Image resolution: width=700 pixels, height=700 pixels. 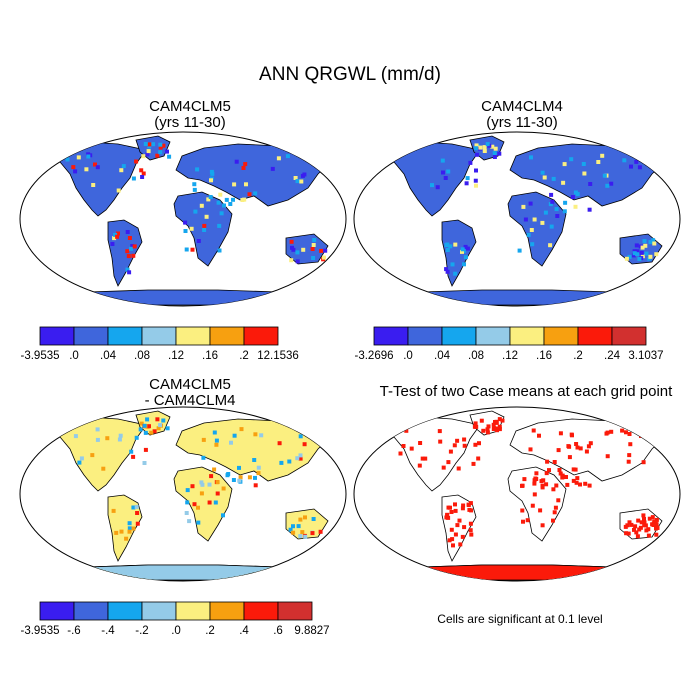 What do you see at coordinates (522, 122) in the screenshot?
I see `panel-2-title-line2: (yrs 11-30)` at bounding box center [522, 122].